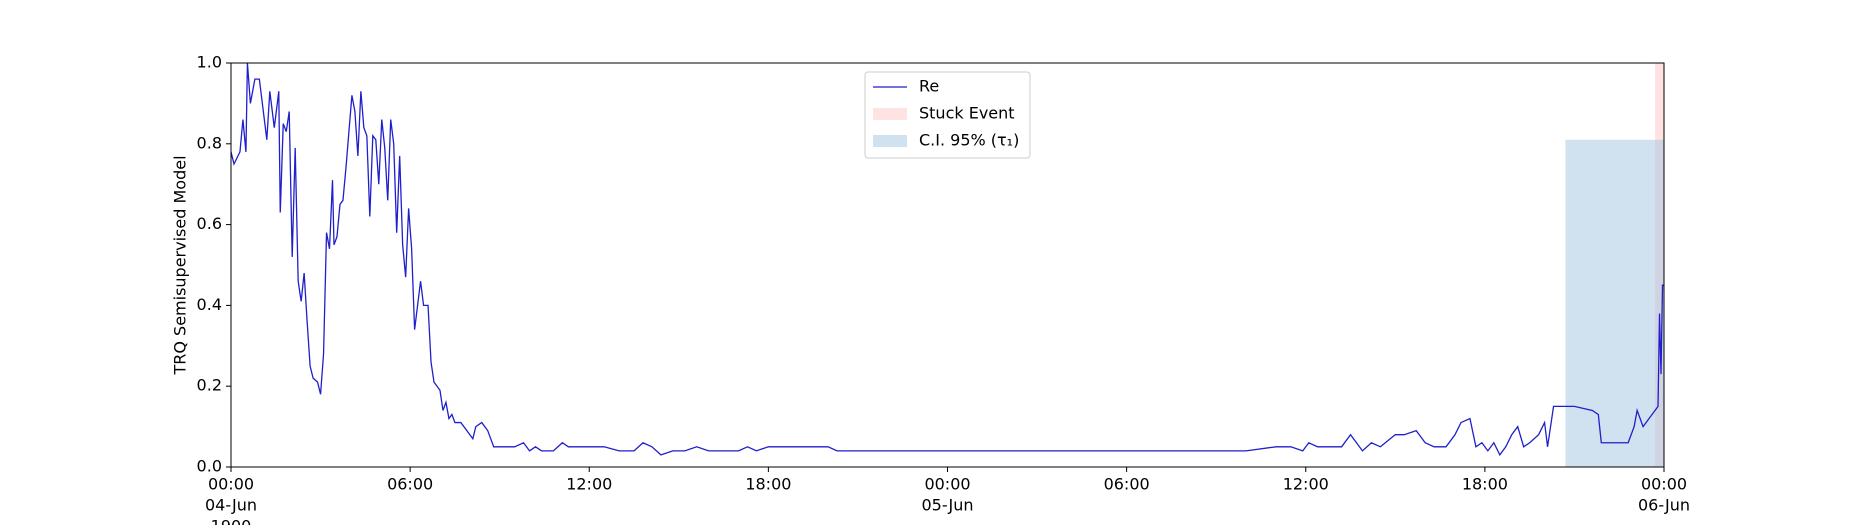  I want to click on legend-label: Re, so click(929, 86).